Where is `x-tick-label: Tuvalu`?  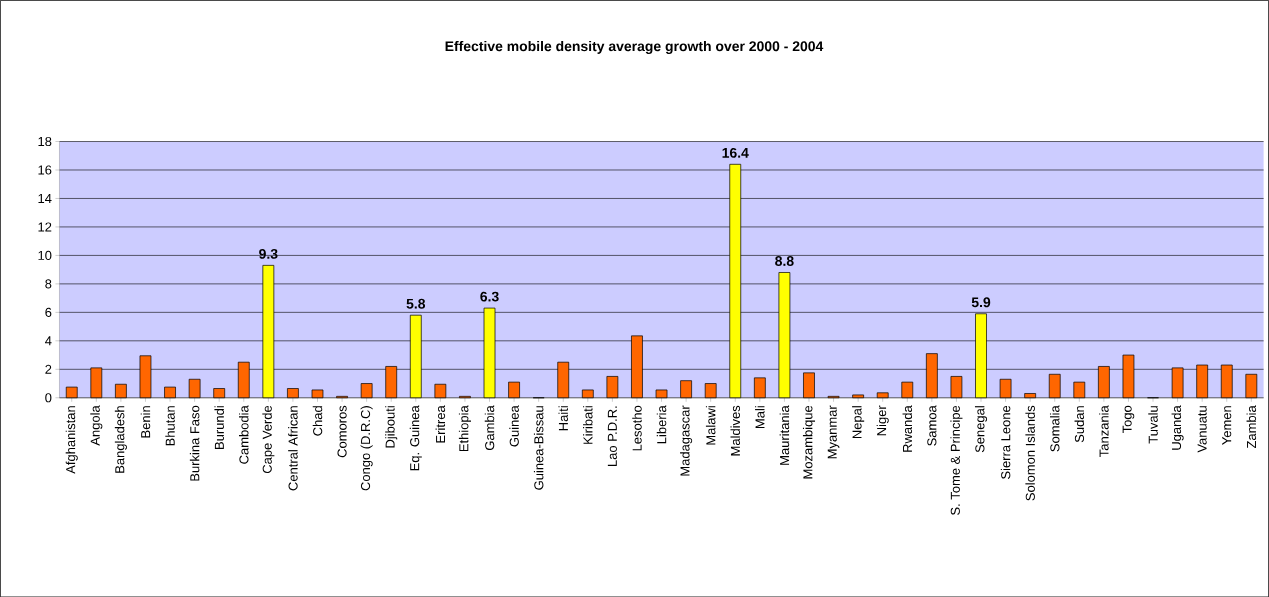
x-tick-label: Tuvalu is located at coordinates (1153, 424).